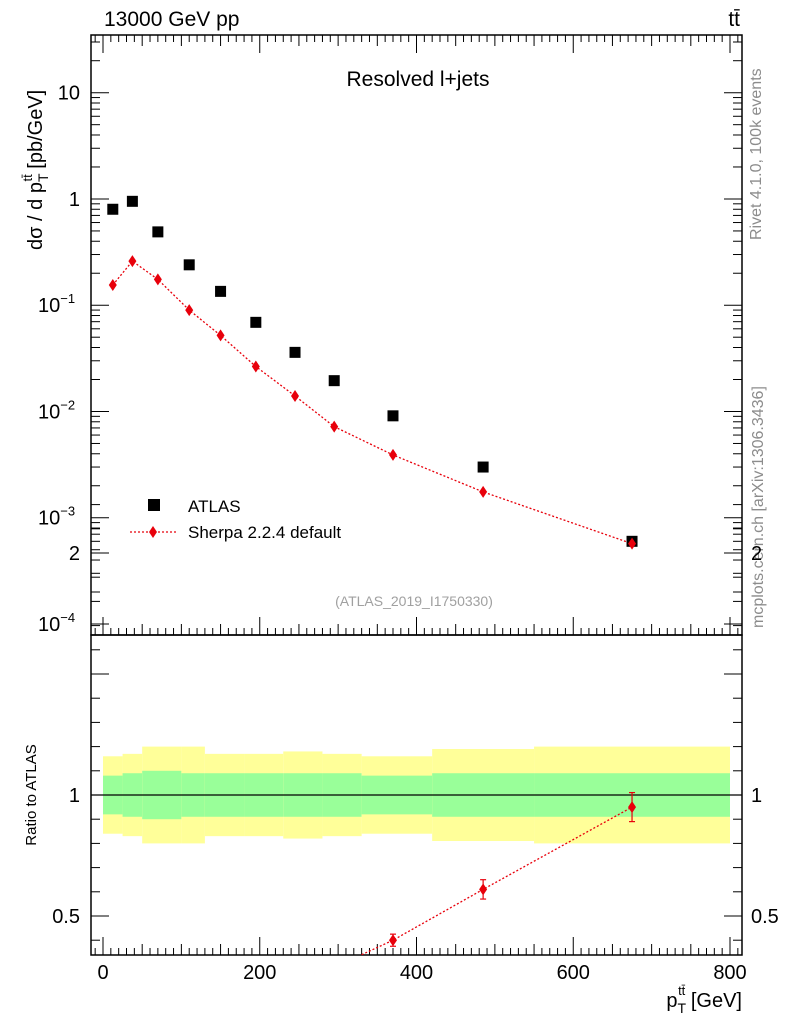 The height and width of the screenshot is (1024, 786). What do you see at coordinates (414, 601) in the screenshot?
I see `analysis-label: (ATLAS_2019_I1750330)` at bounding box center [414, 601].